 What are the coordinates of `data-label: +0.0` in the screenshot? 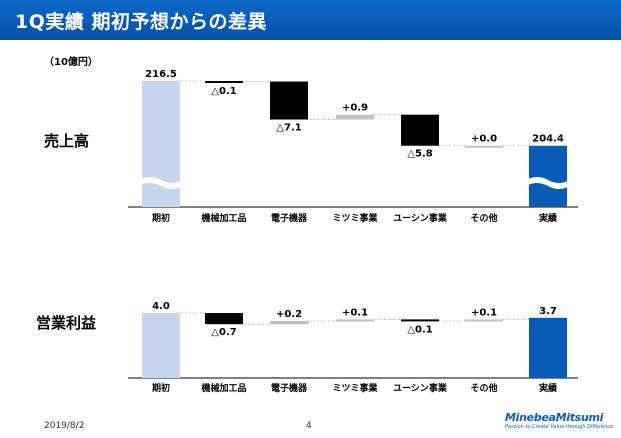 It's located at (484, 139).